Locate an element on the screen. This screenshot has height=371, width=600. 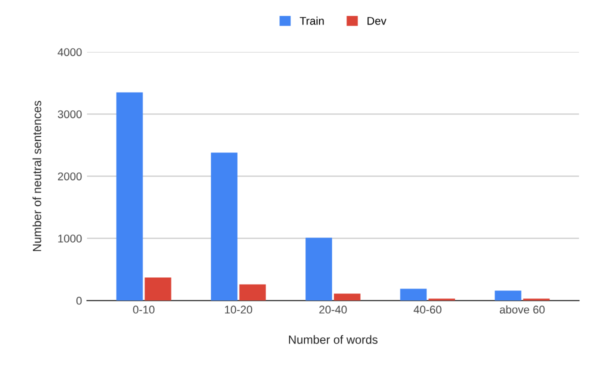
x-axis-title: Number of words is located at coordinates (333, 339).